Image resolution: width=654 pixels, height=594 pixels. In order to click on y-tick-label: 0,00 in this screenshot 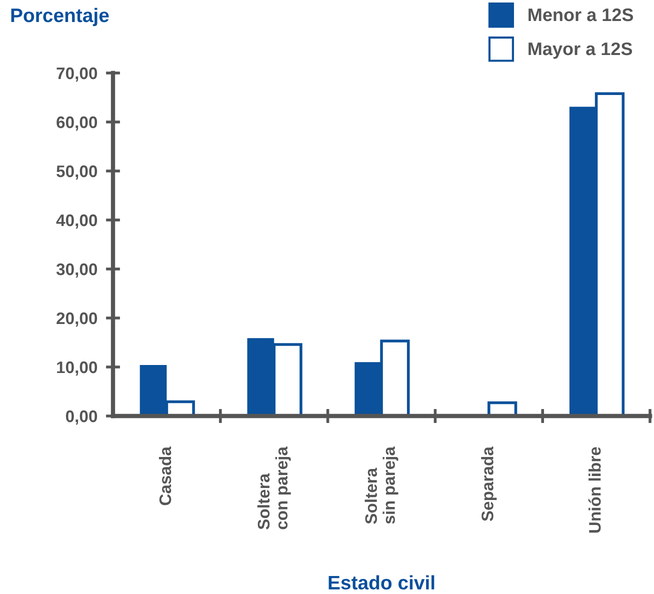, I will do `click(82, 417)`.